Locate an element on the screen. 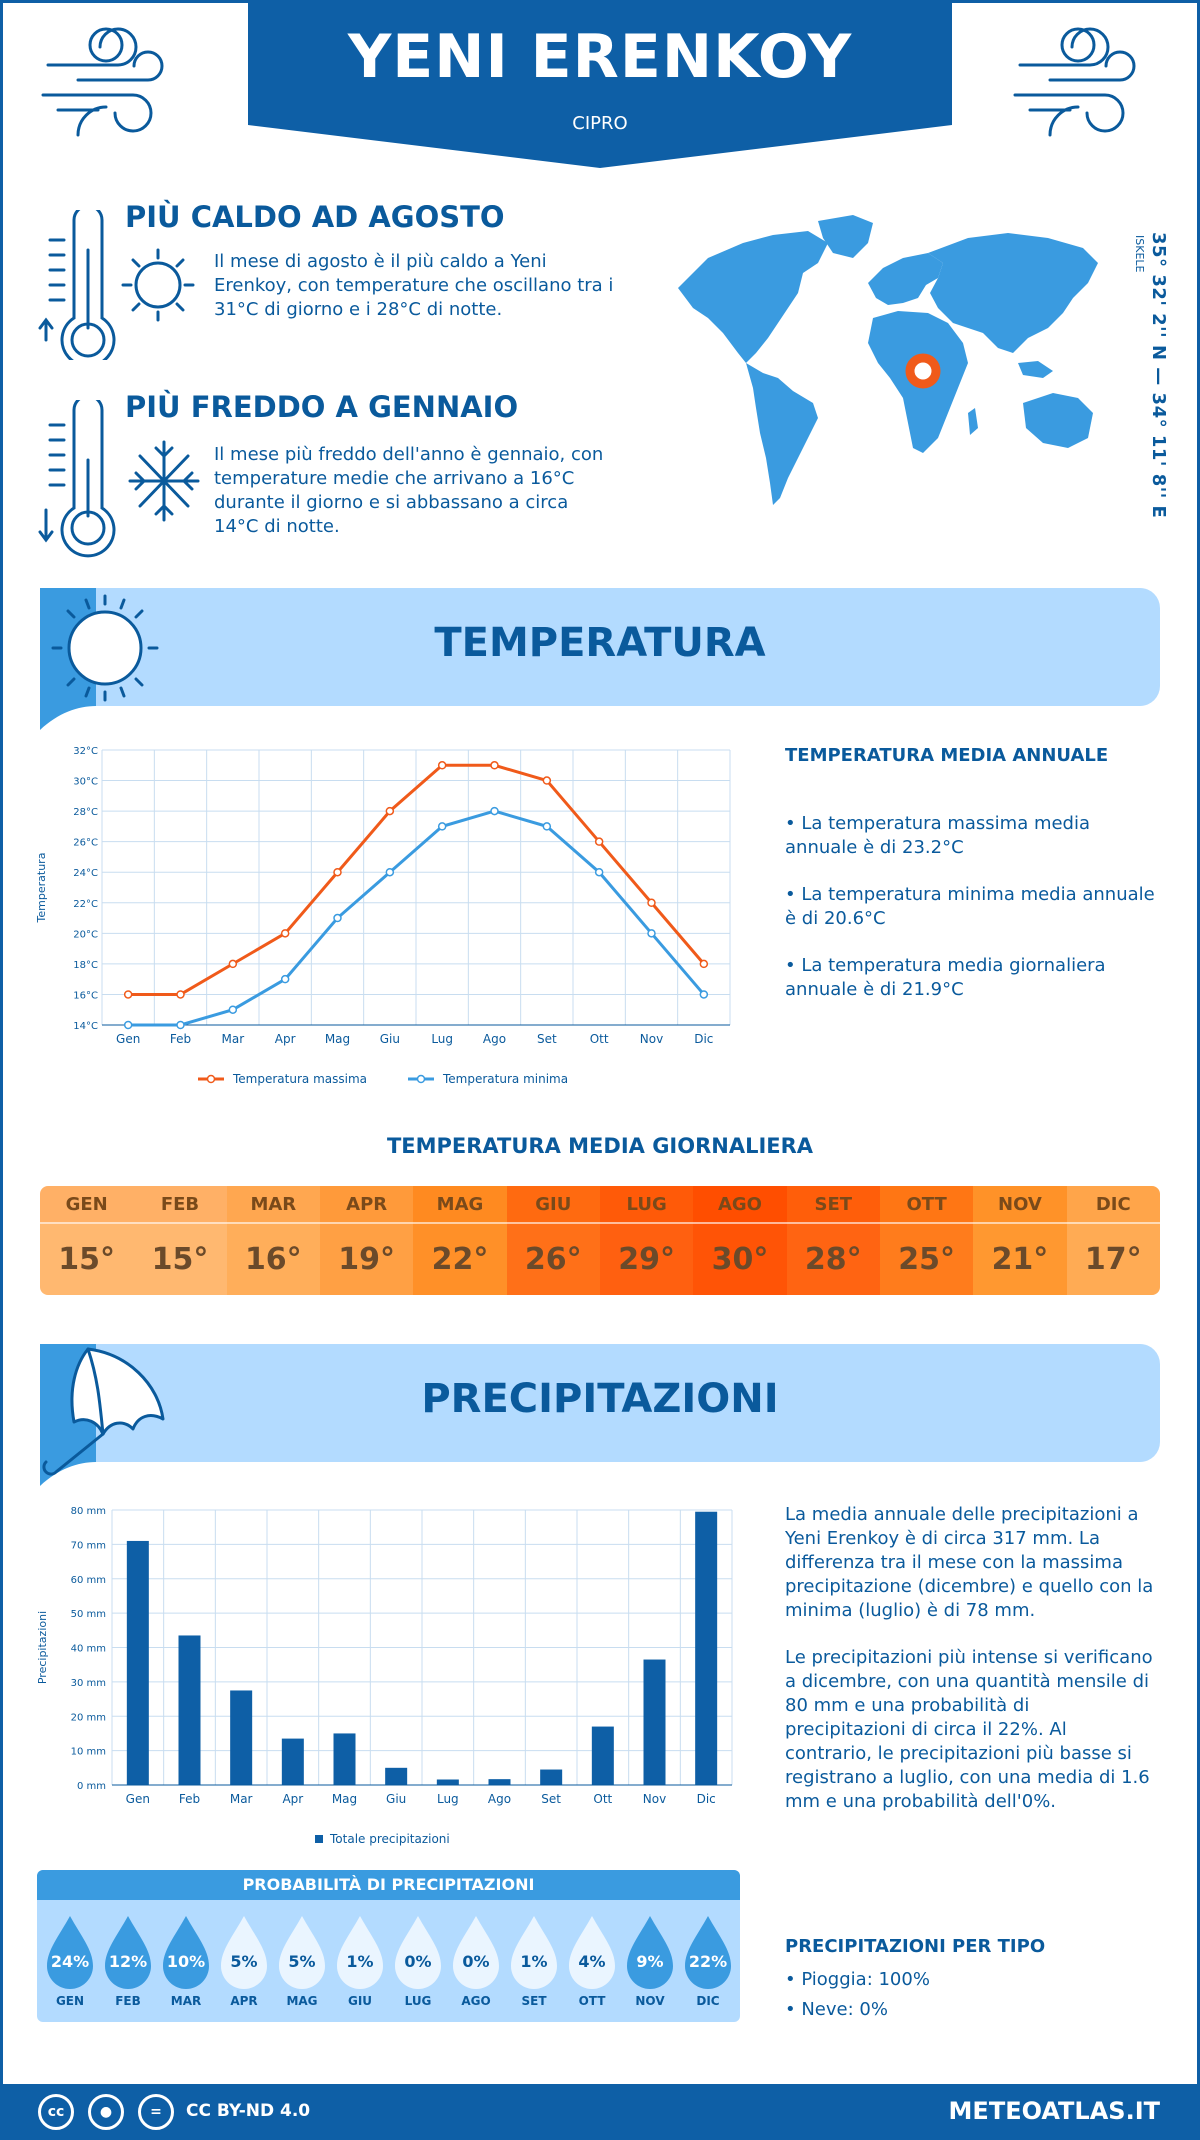 The image size is (1200, 2140). probability-month: DIC is located at coordinates (708, 2001).